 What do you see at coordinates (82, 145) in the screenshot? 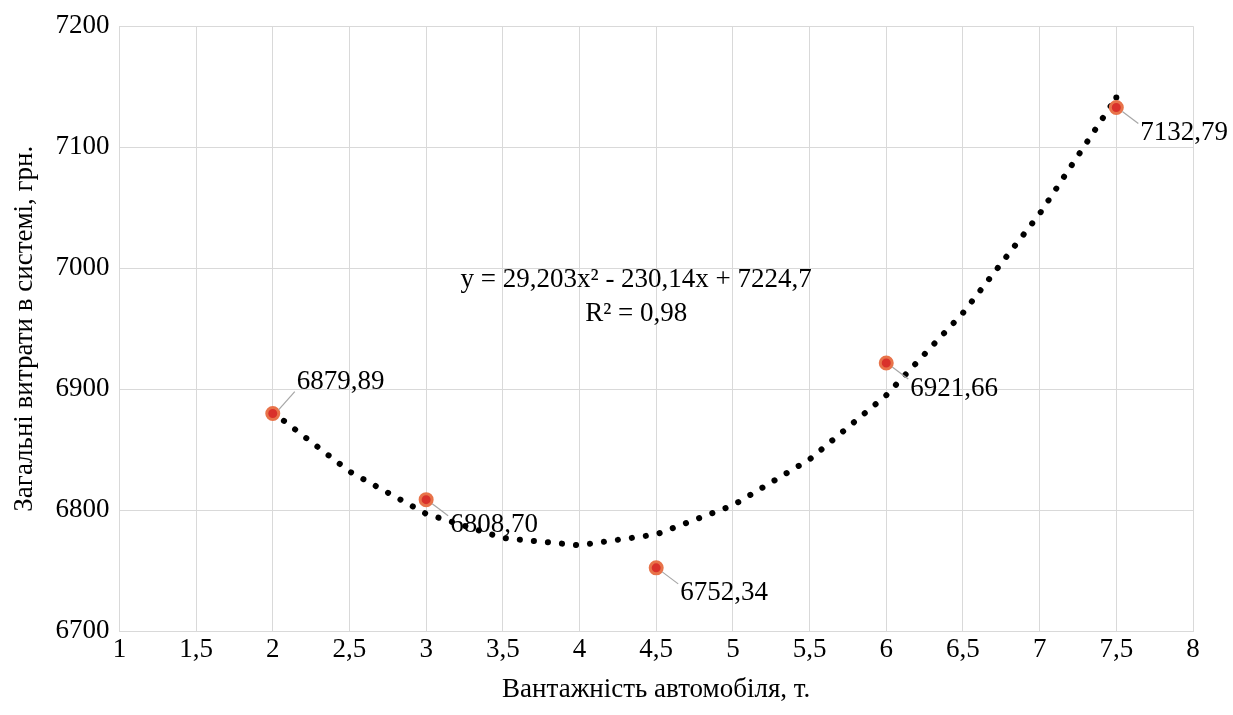
I see `y-tick-label: 7100` at bounding box center [82, 145].